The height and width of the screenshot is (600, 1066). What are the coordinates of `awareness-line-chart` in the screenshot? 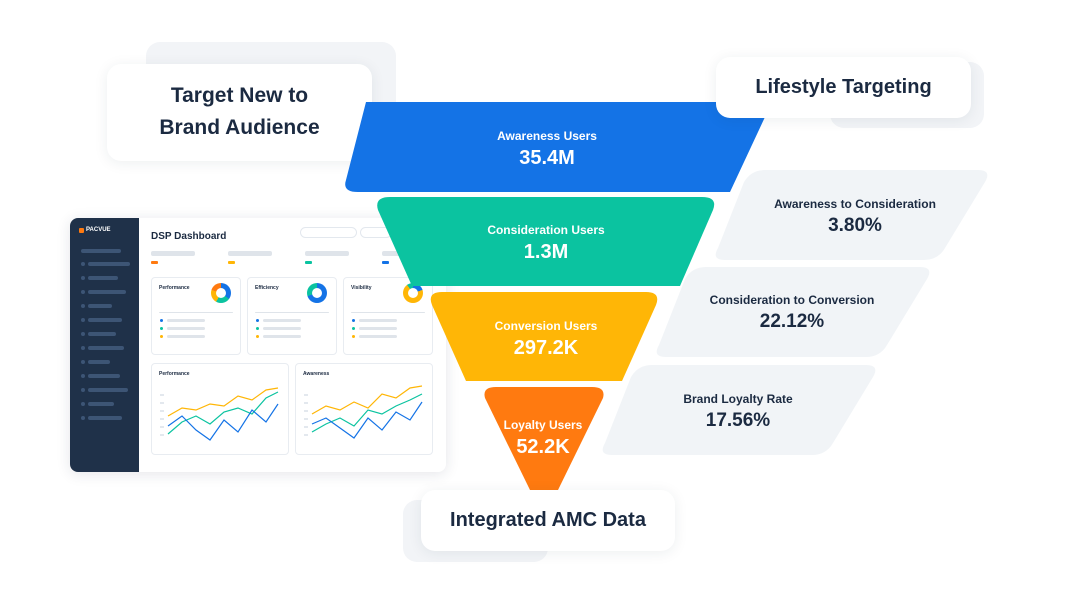 It's located at (363, 412).